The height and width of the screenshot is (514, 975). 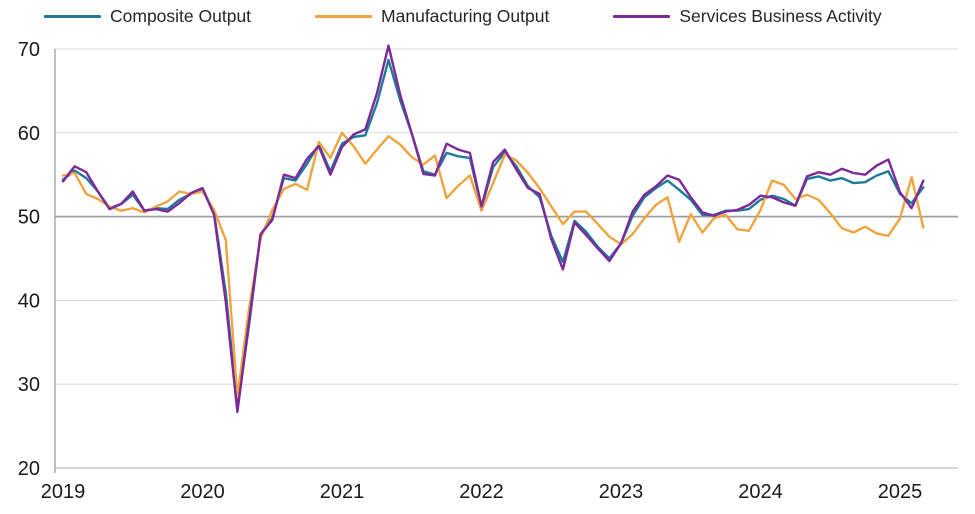 What do you see at coordinates (780, 16) in the screenshot?
I see `legend-label-services: Services Business Activity` at bounding box center [780, 16].